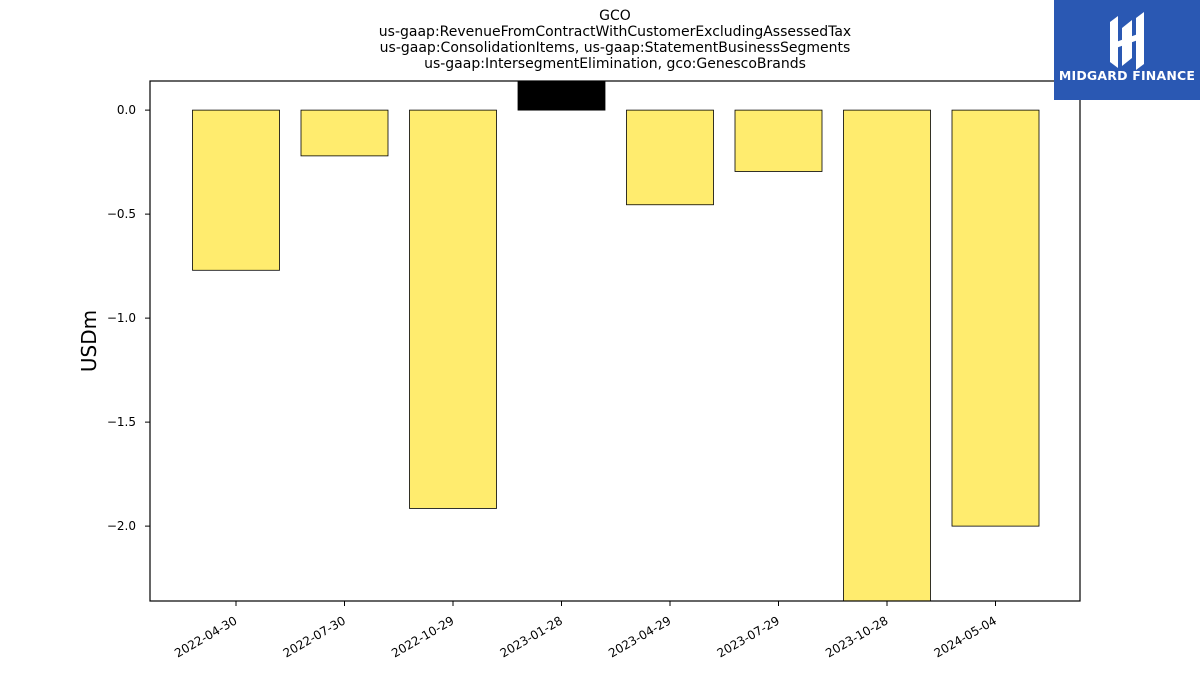  I want to click on chart-title-line-1: GCO, so click(615, 16).